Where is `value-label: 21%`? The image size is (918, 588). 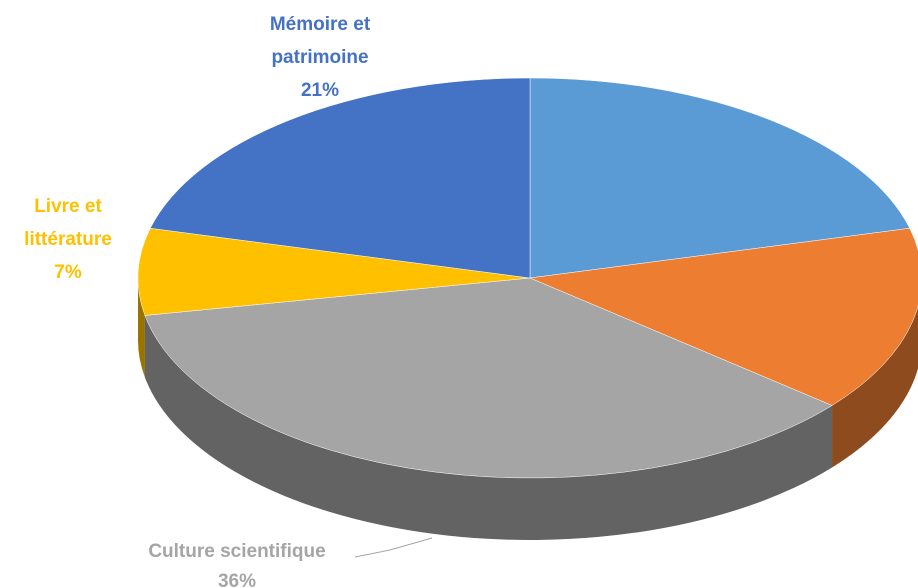
value-label: 21% is located at coordinates (320, 90).